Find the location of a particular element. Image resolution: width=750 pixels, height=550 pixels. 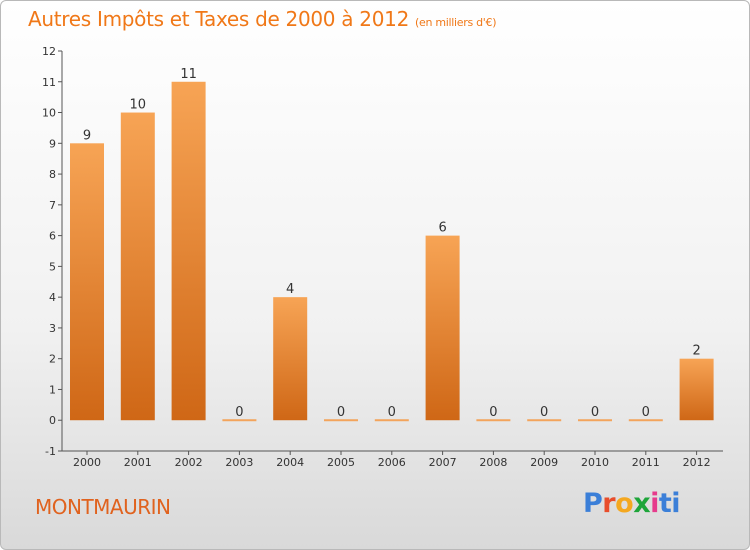

y-tick-label: 6 is located at coordinates (52, 236).